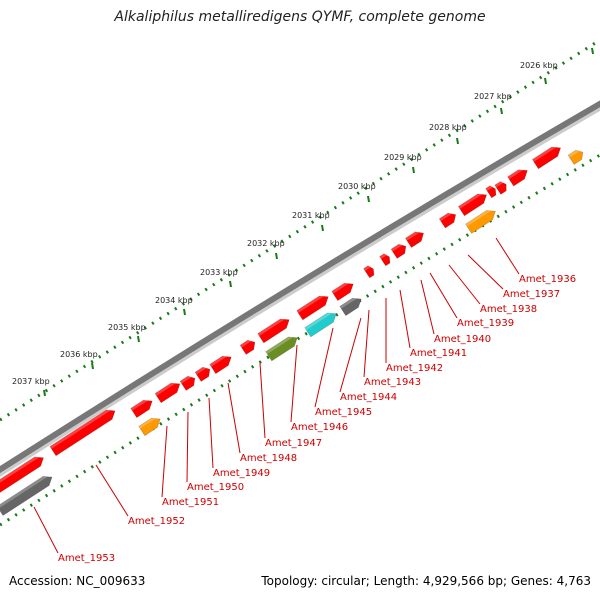  What do you see at coordinates (438, 353) in the screenshot?
I see `gene-label: Amet_1941` at bounding box center [438, 353].